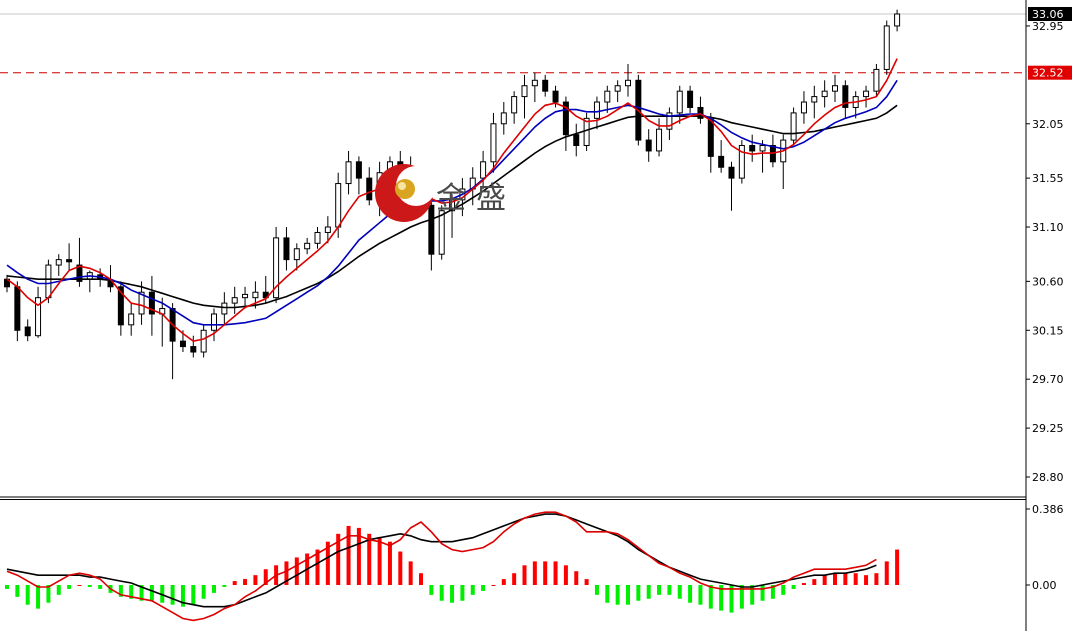  I want to click on macd-slow-line, so click(441, 560).